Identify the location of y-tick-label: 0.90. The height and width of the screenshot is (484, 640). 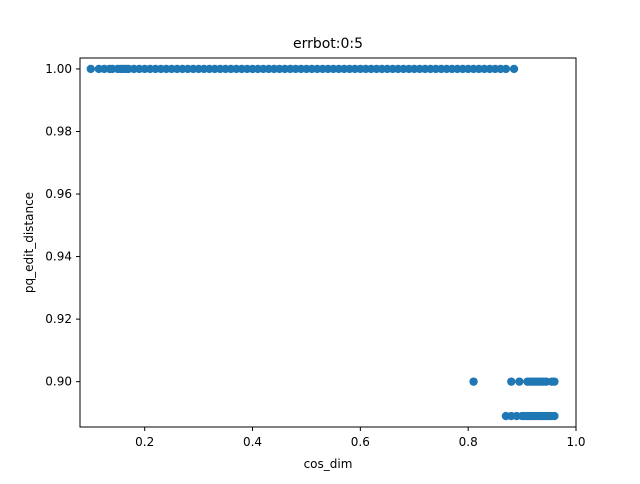
(58, 382).